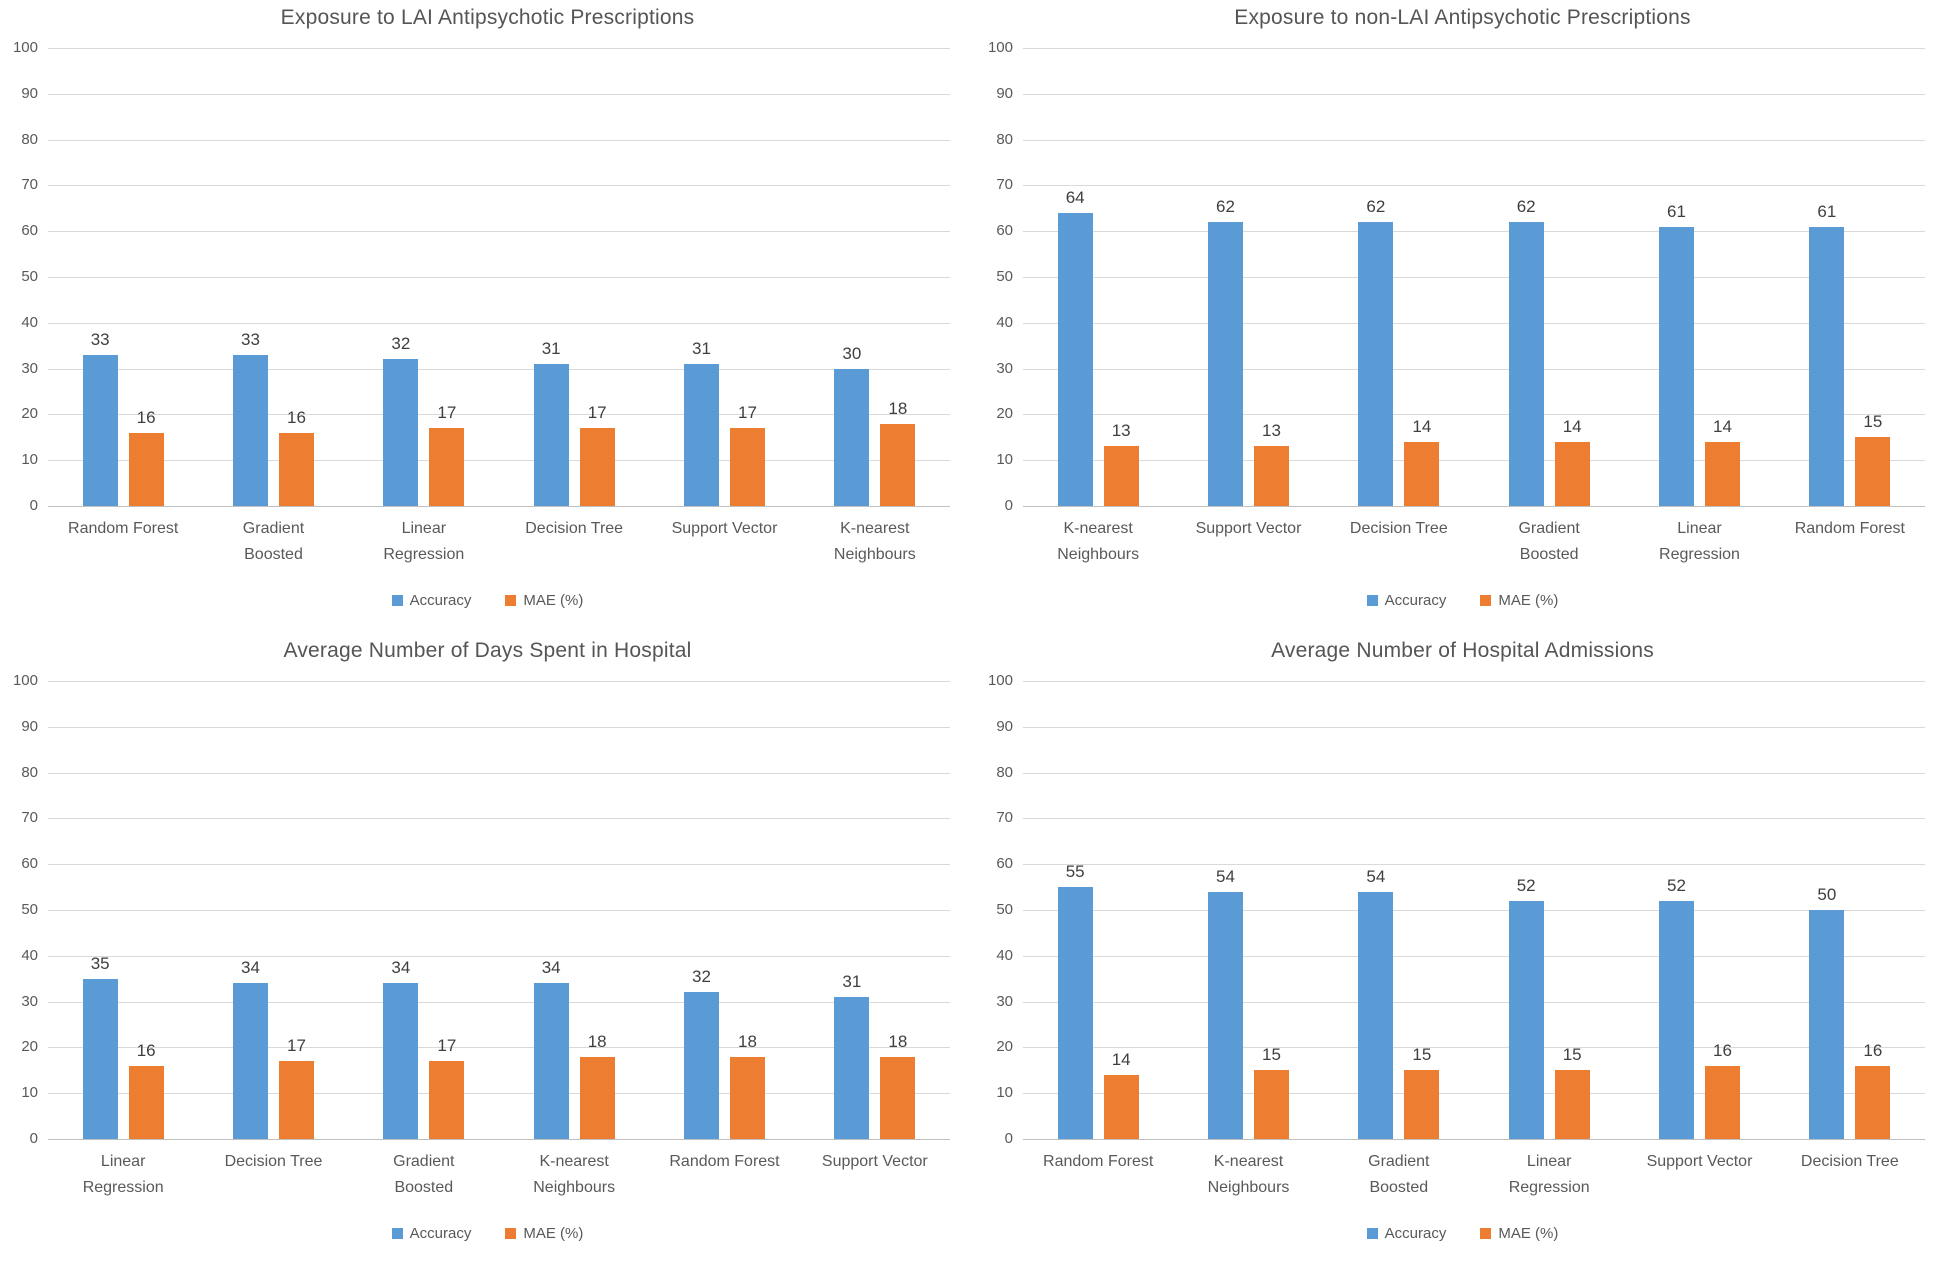 The image size is (1950, 1267). Describe the element at coordinates (100, 963) in the screenshot. I see `bar-value-label: 35` at that location.